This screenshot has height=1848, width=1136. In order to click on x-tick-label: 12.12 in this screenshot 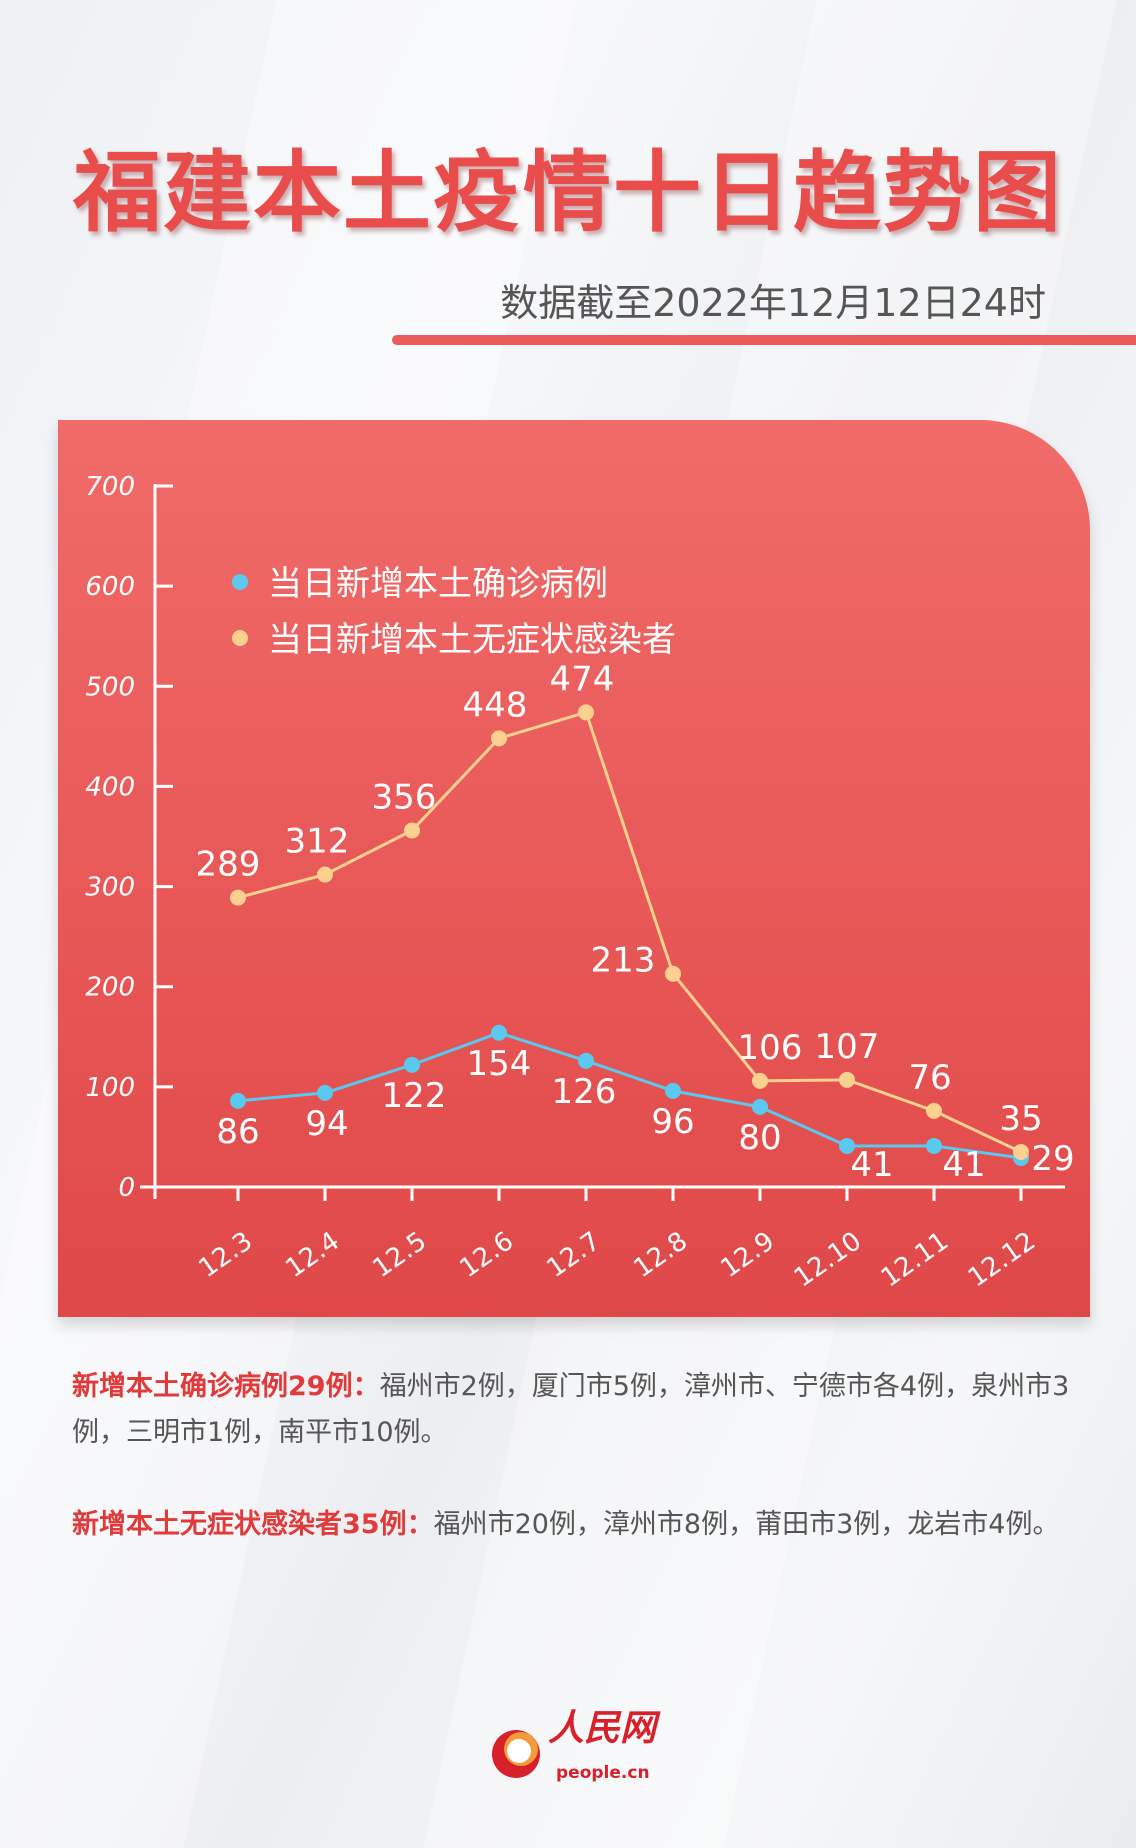, I will do `click(1002, 1259)`.